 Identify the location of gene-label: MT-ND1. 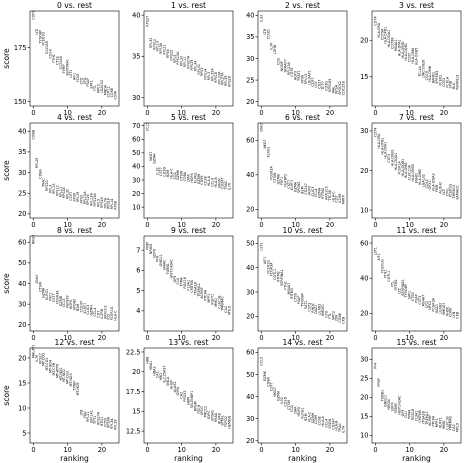
(61, 373).